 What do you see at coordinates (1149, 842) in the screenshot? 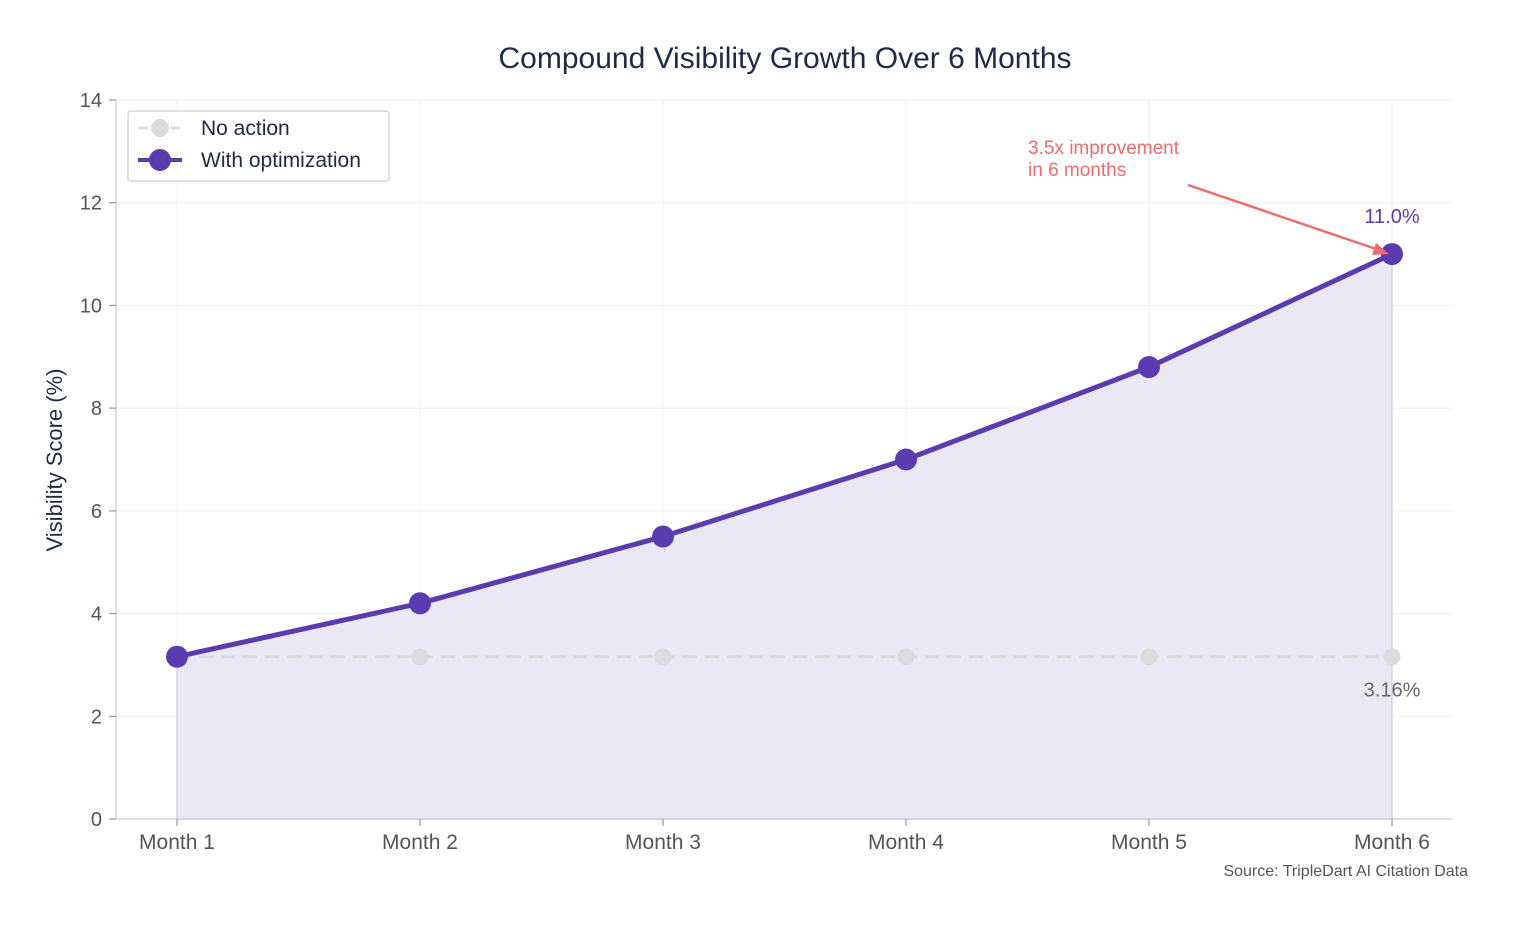
I see `x-tick-label: Month 5` at bounding box center [1149, 842].